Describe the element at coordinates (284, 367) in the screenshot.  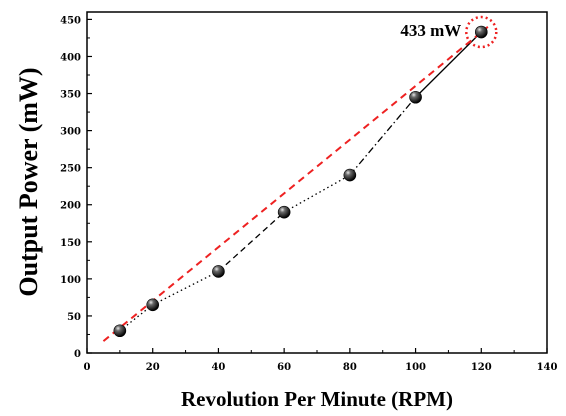
I see `x-tick-label: 60` at that location.